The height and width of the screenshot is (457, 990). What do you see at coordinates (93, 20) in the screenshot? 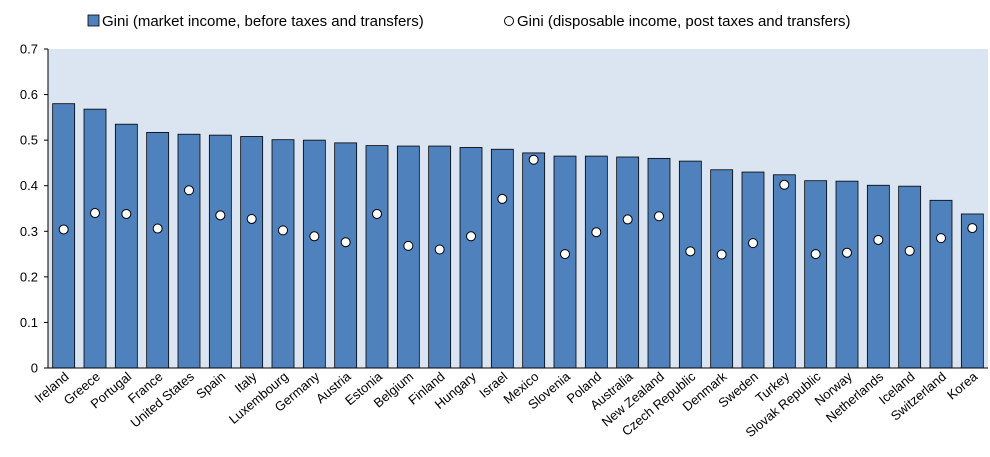
I see `legend-bar-swatch` at bounding box center [93, 20].